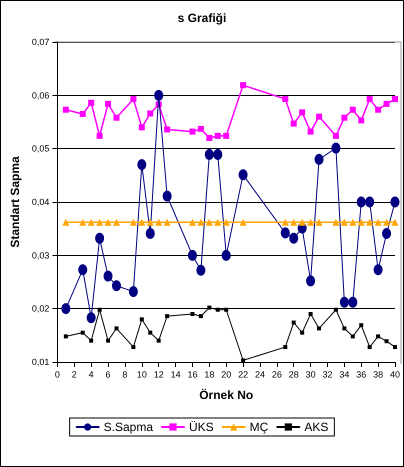 The height and width of the screenshot is (467, 404). Describe the element at coordinates (41, 149) in the screenshot. I see `y-tick-label: 0,05` at that location.